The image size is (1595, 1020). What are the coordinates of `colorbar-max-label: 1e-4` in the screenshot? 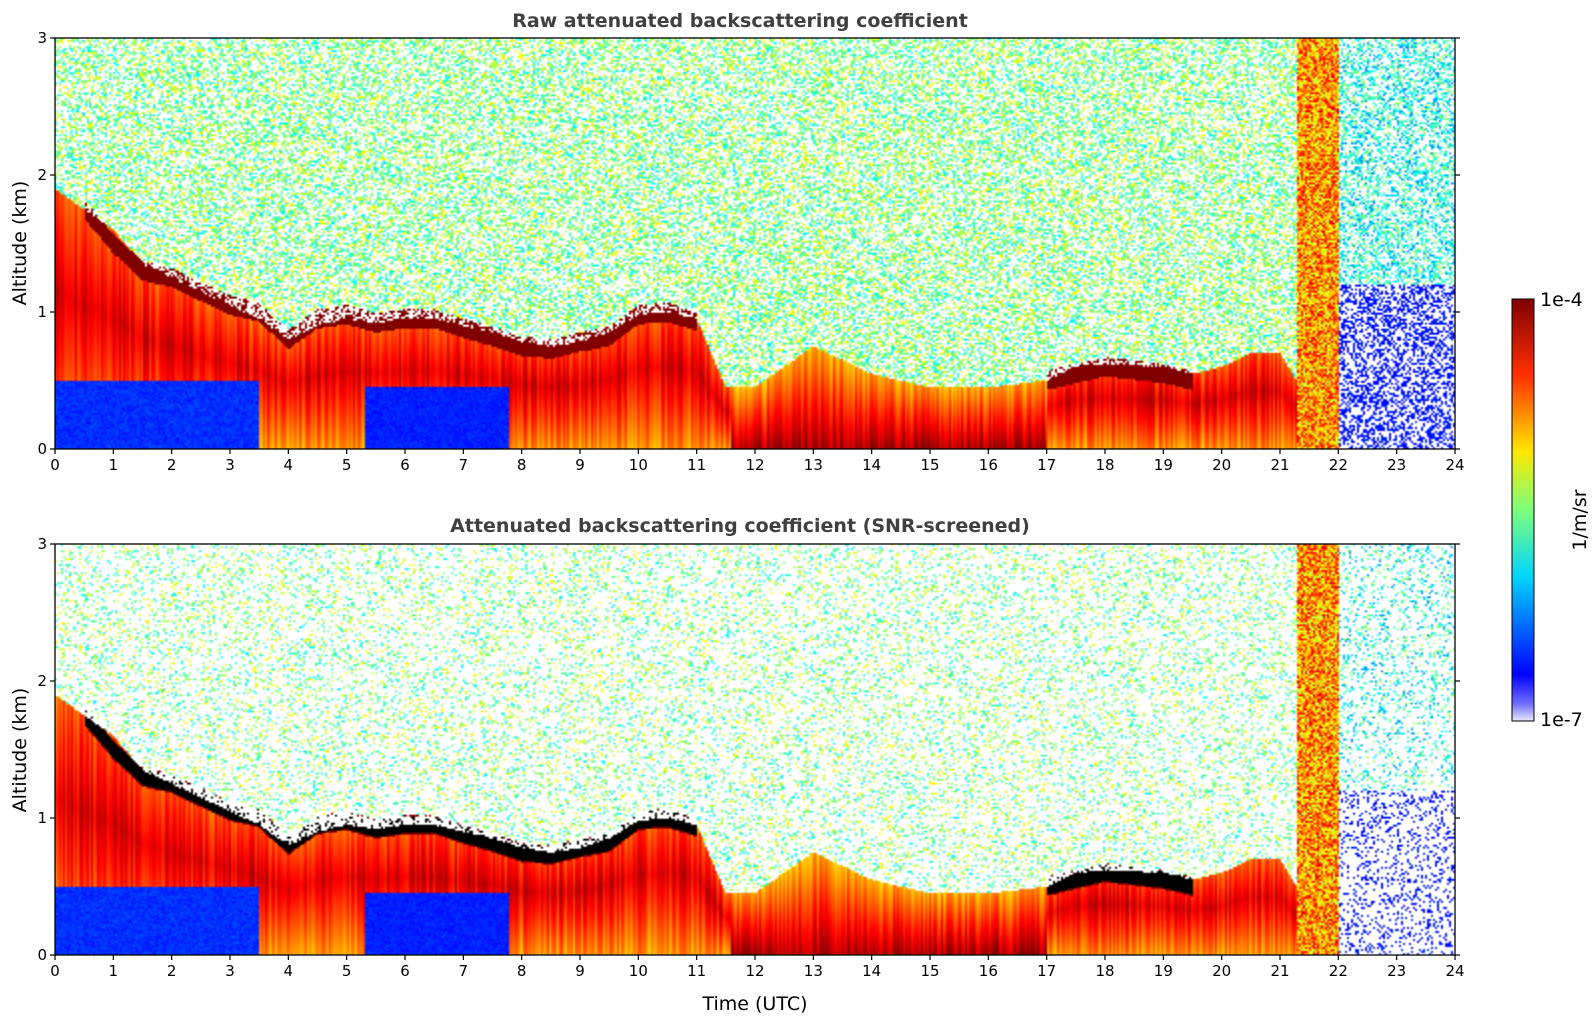 It's located at (1561, 300).